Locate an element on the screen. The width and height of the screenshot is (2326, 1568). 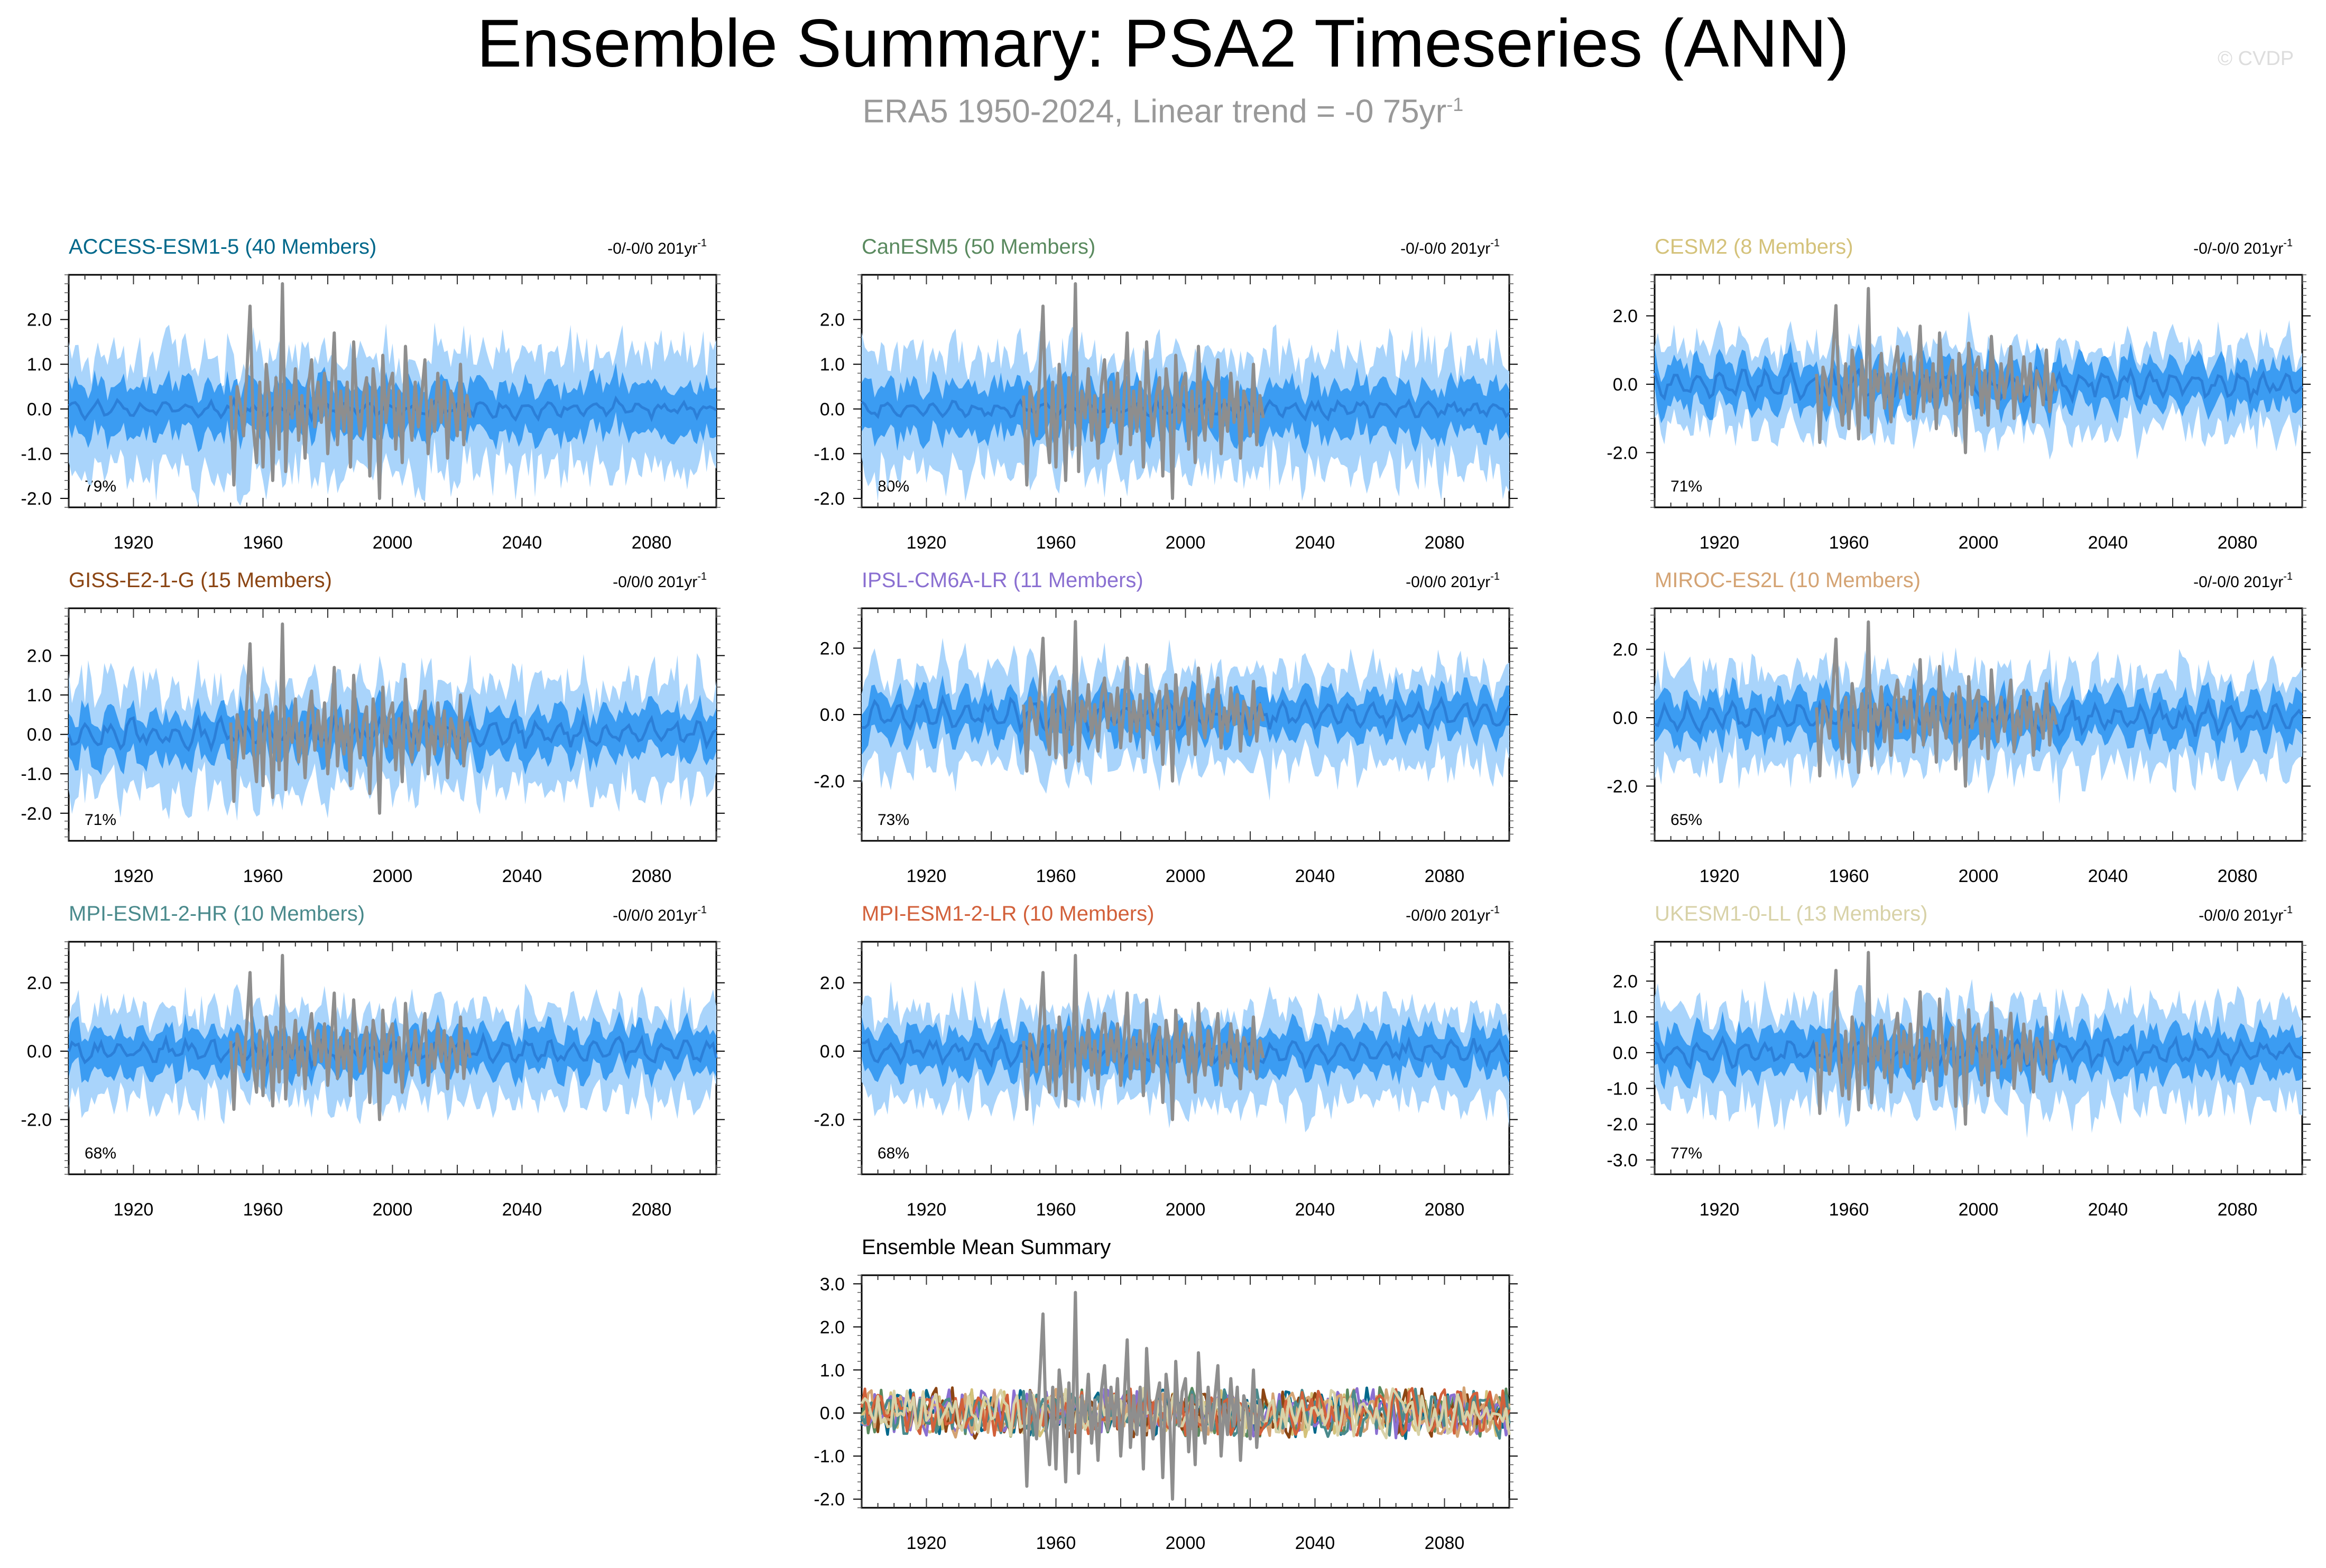
panel-title: CanESM5 (50 Members) is located at coordinates (979, 247).